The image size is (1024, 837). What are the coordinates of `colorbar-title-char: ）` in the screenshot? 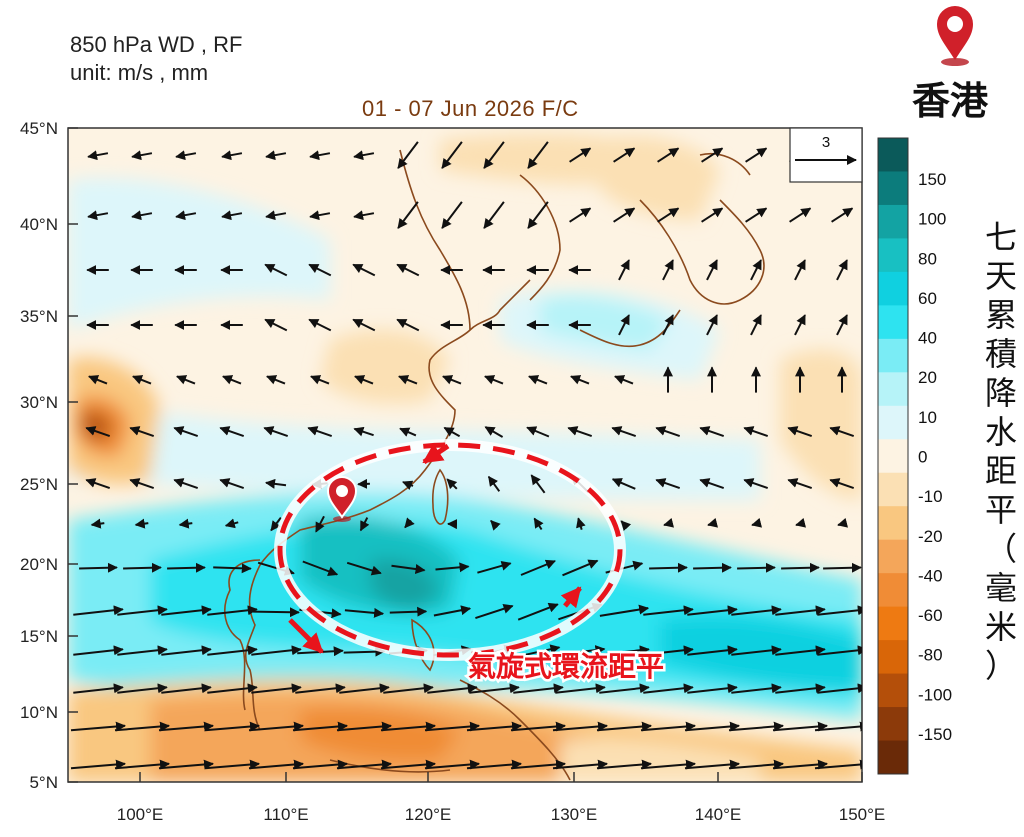 It's located at (1000, 666).